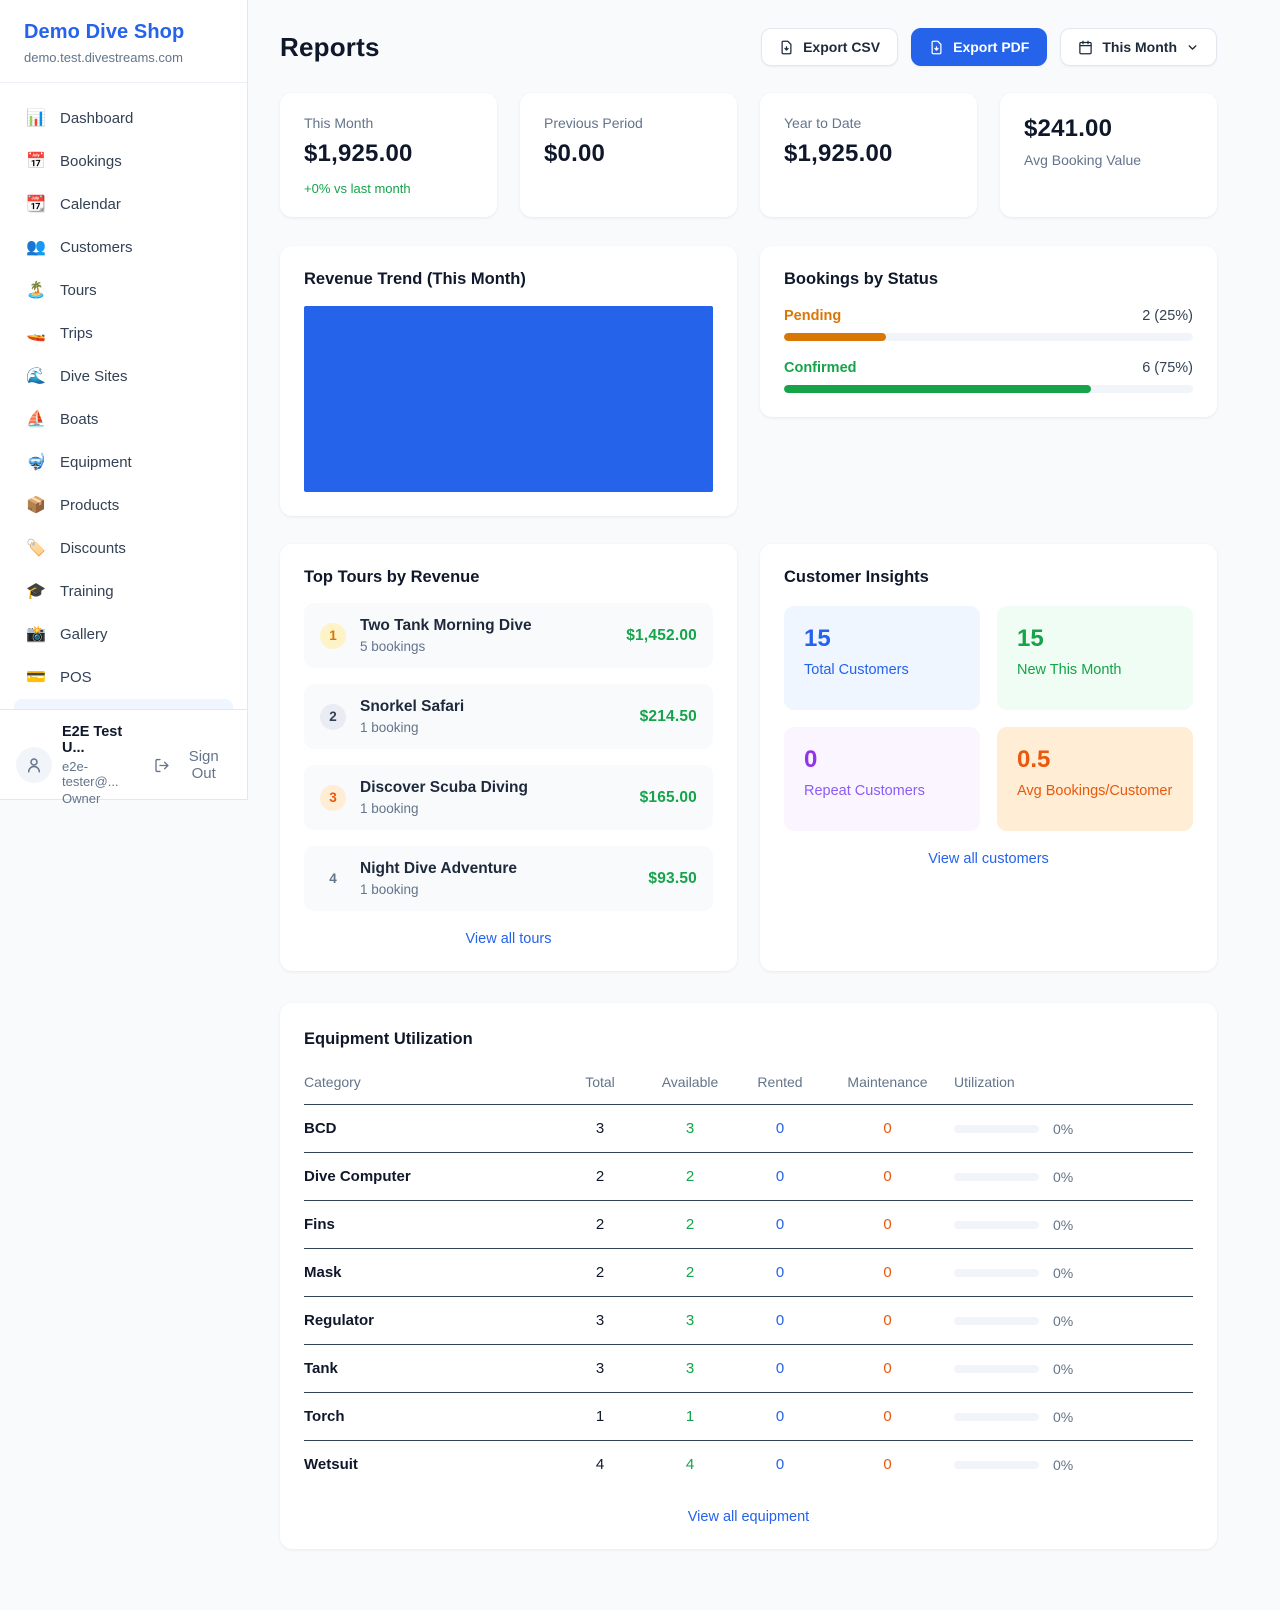  Describe the element at coordinates (90, 505) in the screenshot. I see `sidebar-item-label: Products` at that location.